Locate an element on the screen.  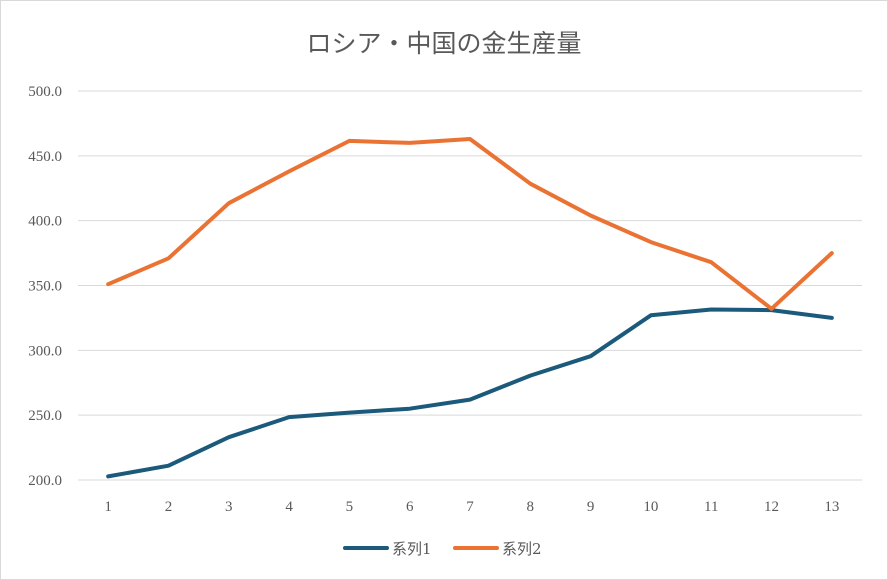
x-tick-label: 1 is located at coordinates (108, 507).